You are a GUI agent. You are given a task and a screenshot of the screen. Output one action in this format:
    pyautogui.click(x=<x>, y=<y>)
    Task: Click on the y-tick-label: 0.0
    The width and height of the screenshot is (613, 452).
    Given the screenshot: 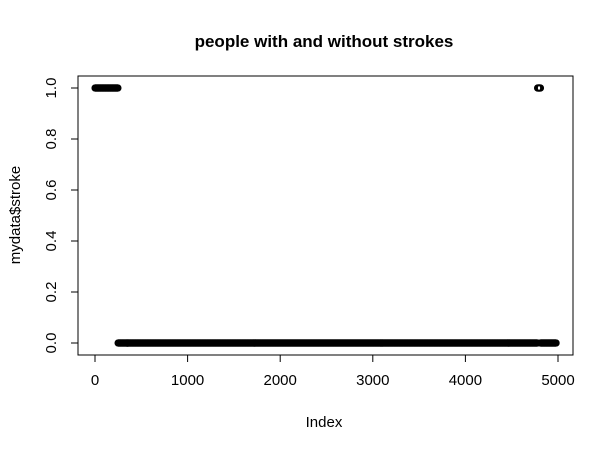 What is the action you would take?
    pyautogui.click(x=51, y=343)
    